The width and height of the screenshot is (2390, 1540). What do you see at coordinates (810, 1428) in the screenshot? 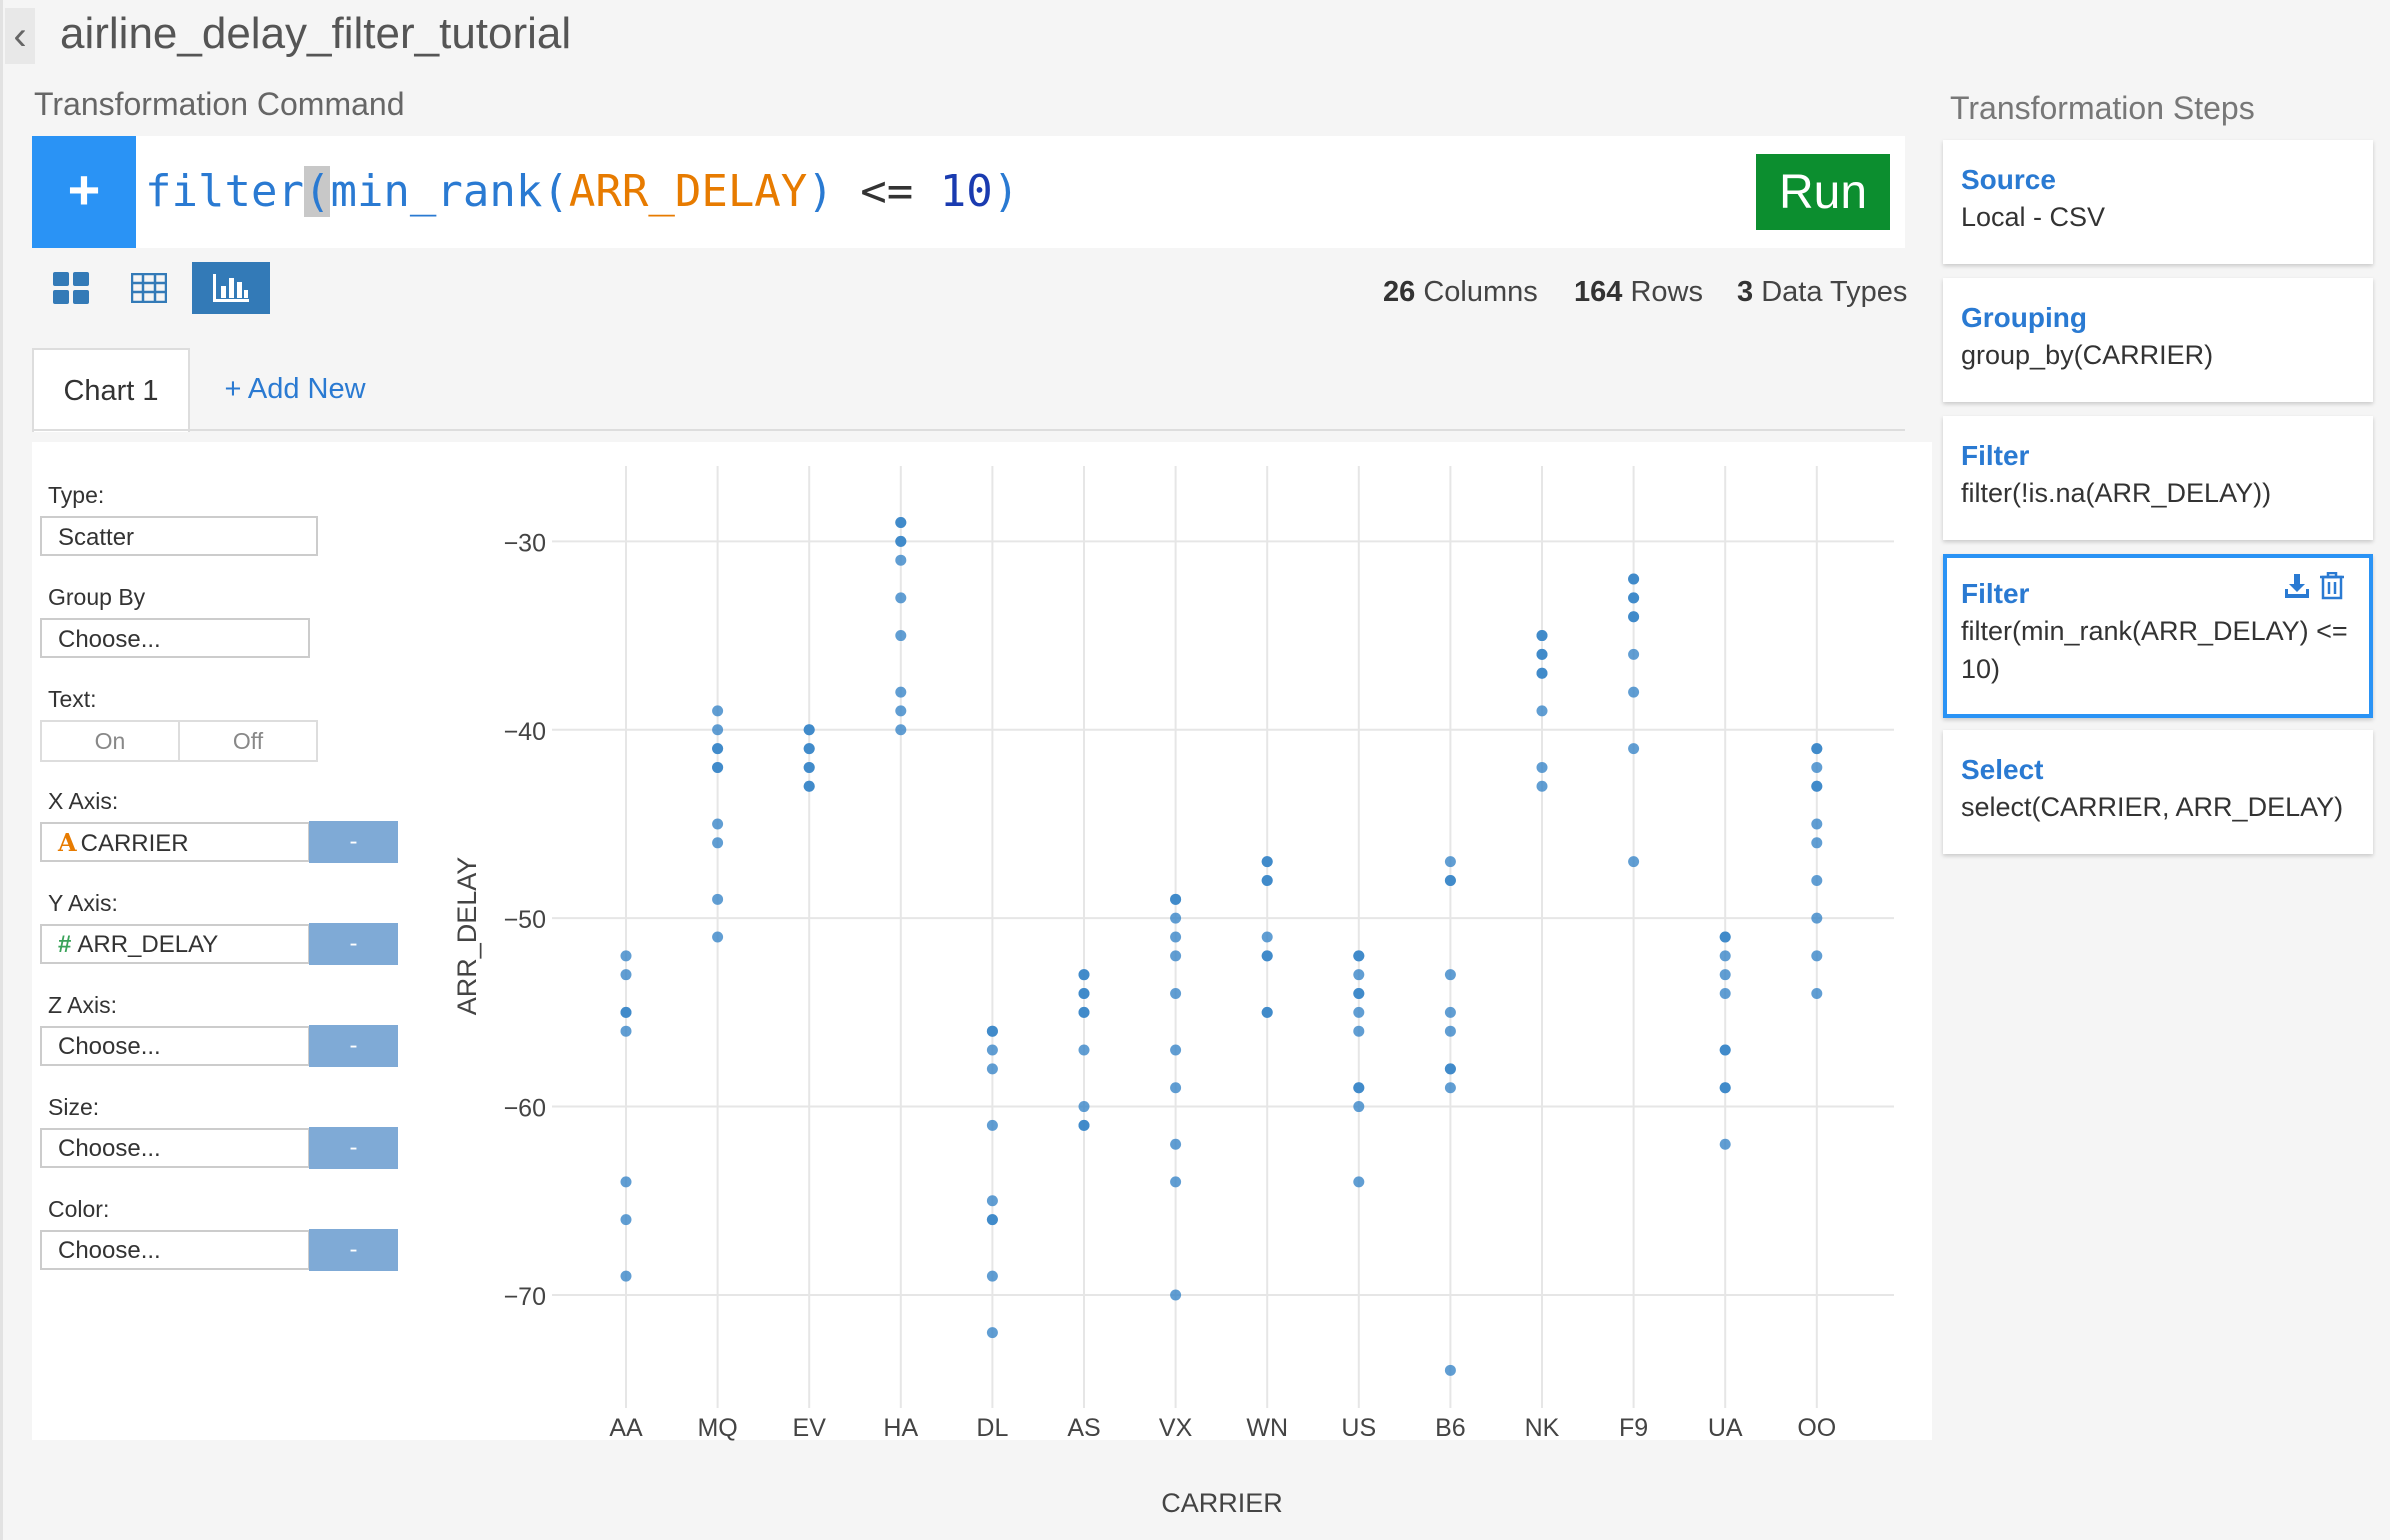
I see `x-tick-label: EV` at bounding box center [810, 1428].